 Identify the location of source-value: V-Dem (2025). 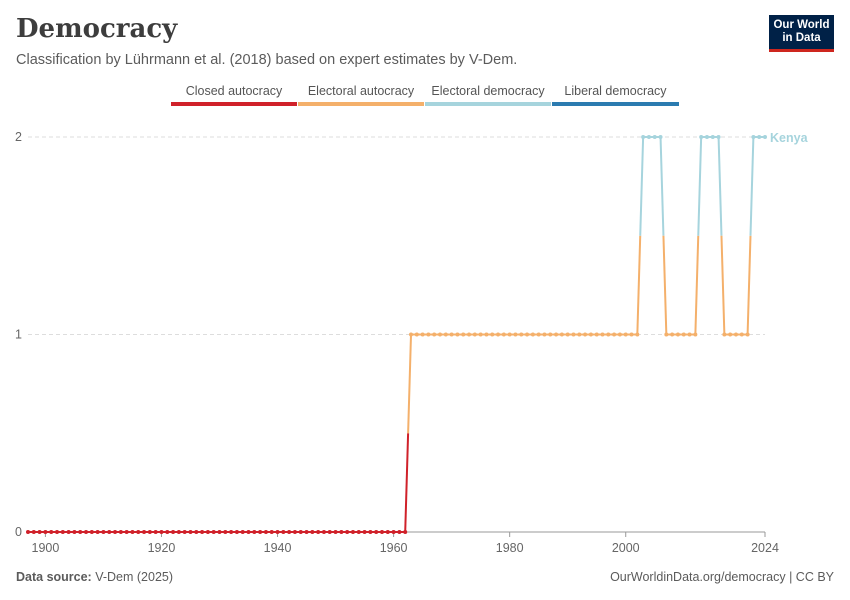
(134, 577).